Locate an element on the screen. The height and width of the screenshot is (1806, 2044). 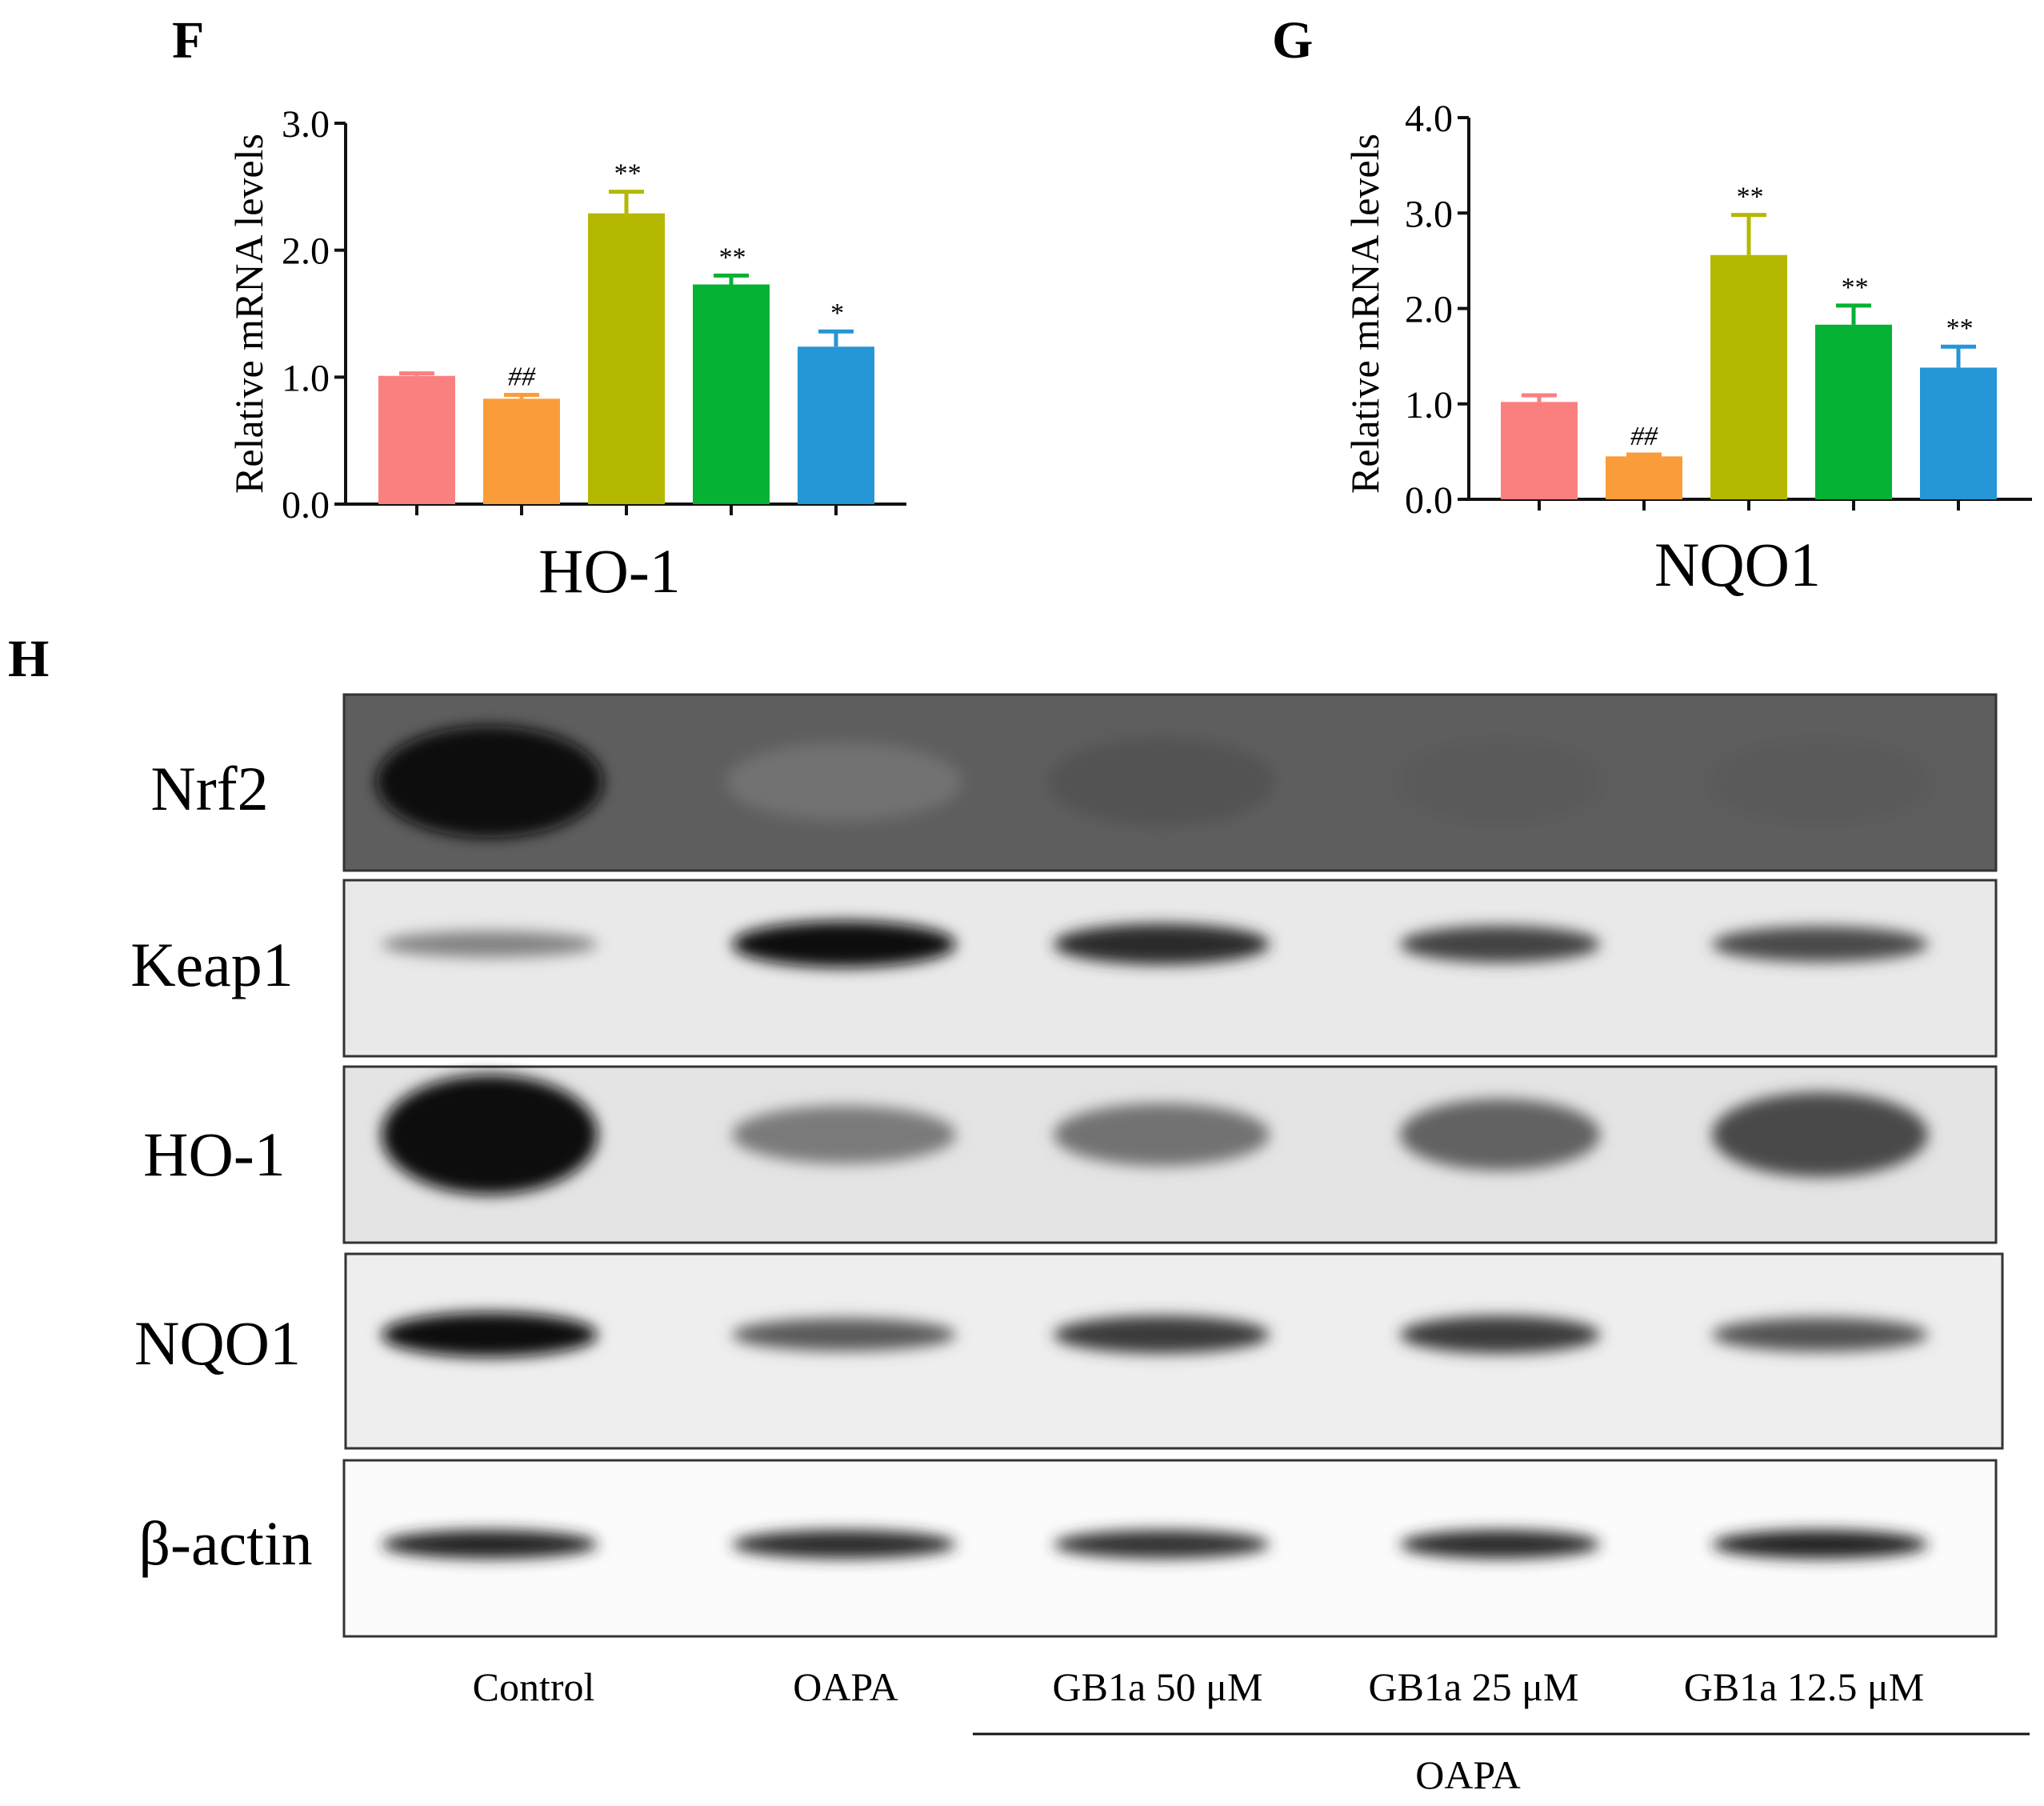
x-axis-label: NQO1 is located at coordinates (1737, 564).